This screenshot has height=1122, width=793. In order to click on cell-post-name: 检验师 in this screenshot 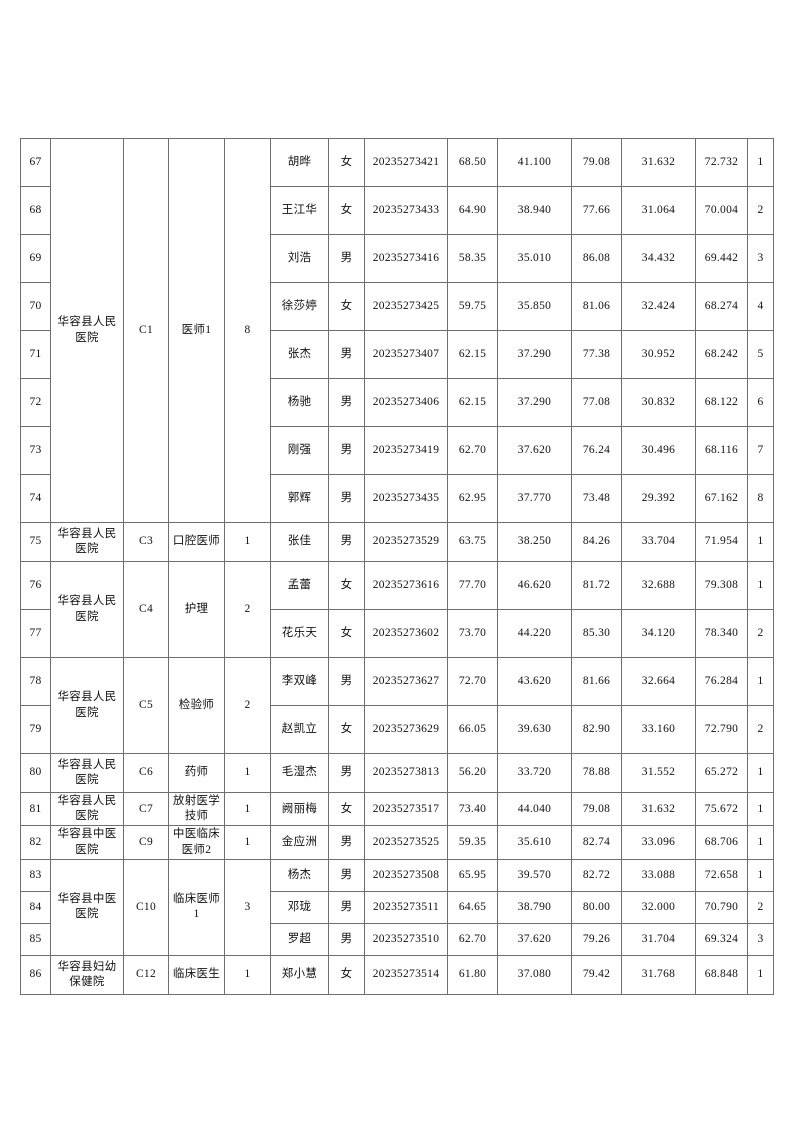, I will do `click(196, 705)`.